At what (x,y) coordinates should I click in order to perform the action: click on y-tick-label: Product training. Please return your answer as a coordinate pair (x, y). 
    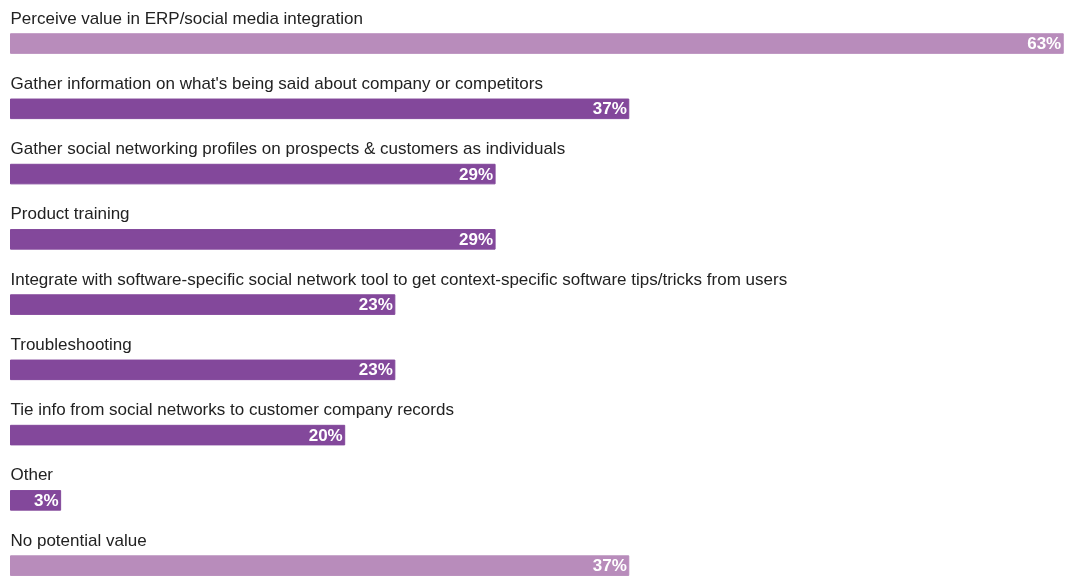
    Looking at the image, I should click on (70, 214).